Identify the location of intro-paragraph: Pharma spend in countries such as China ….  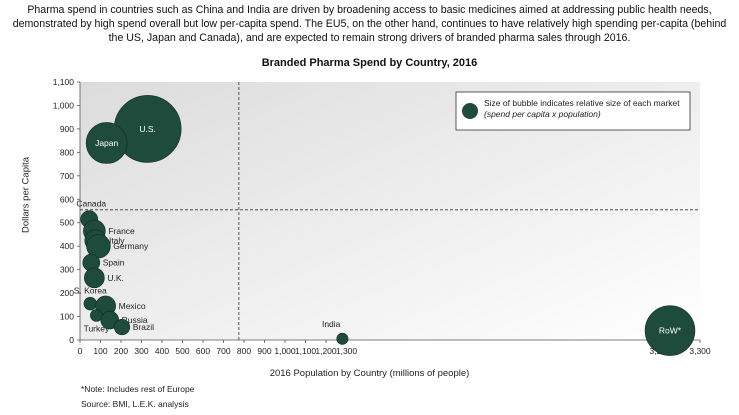
(369, 24).